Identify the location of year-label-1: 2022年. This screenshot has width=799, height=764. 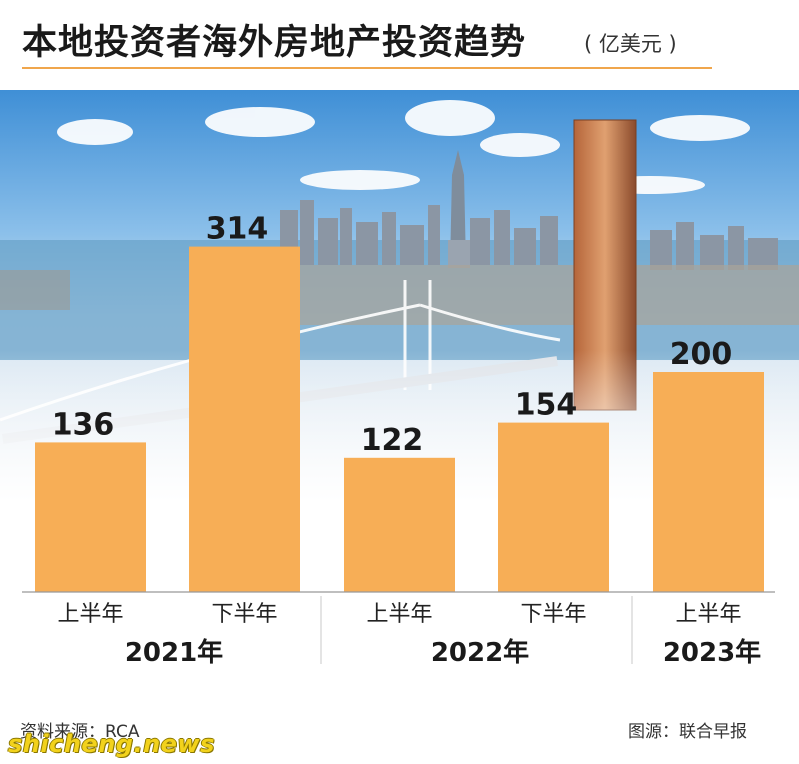
(480, 652).